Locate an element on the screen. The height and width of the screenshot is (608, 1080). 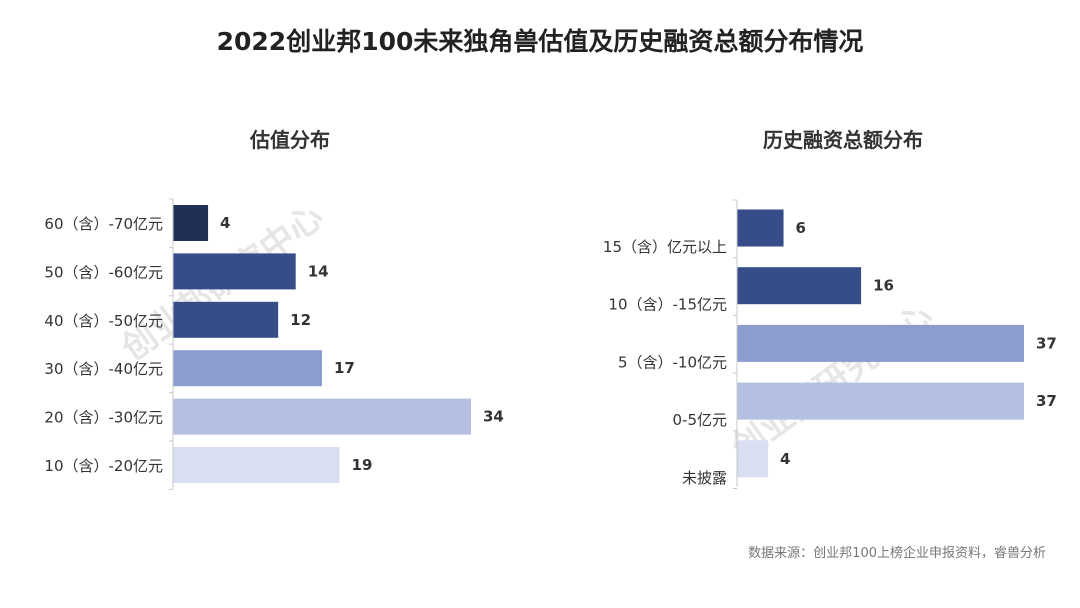
category-label: 10（含）-20亿元 is located at coordinates (103, 466).